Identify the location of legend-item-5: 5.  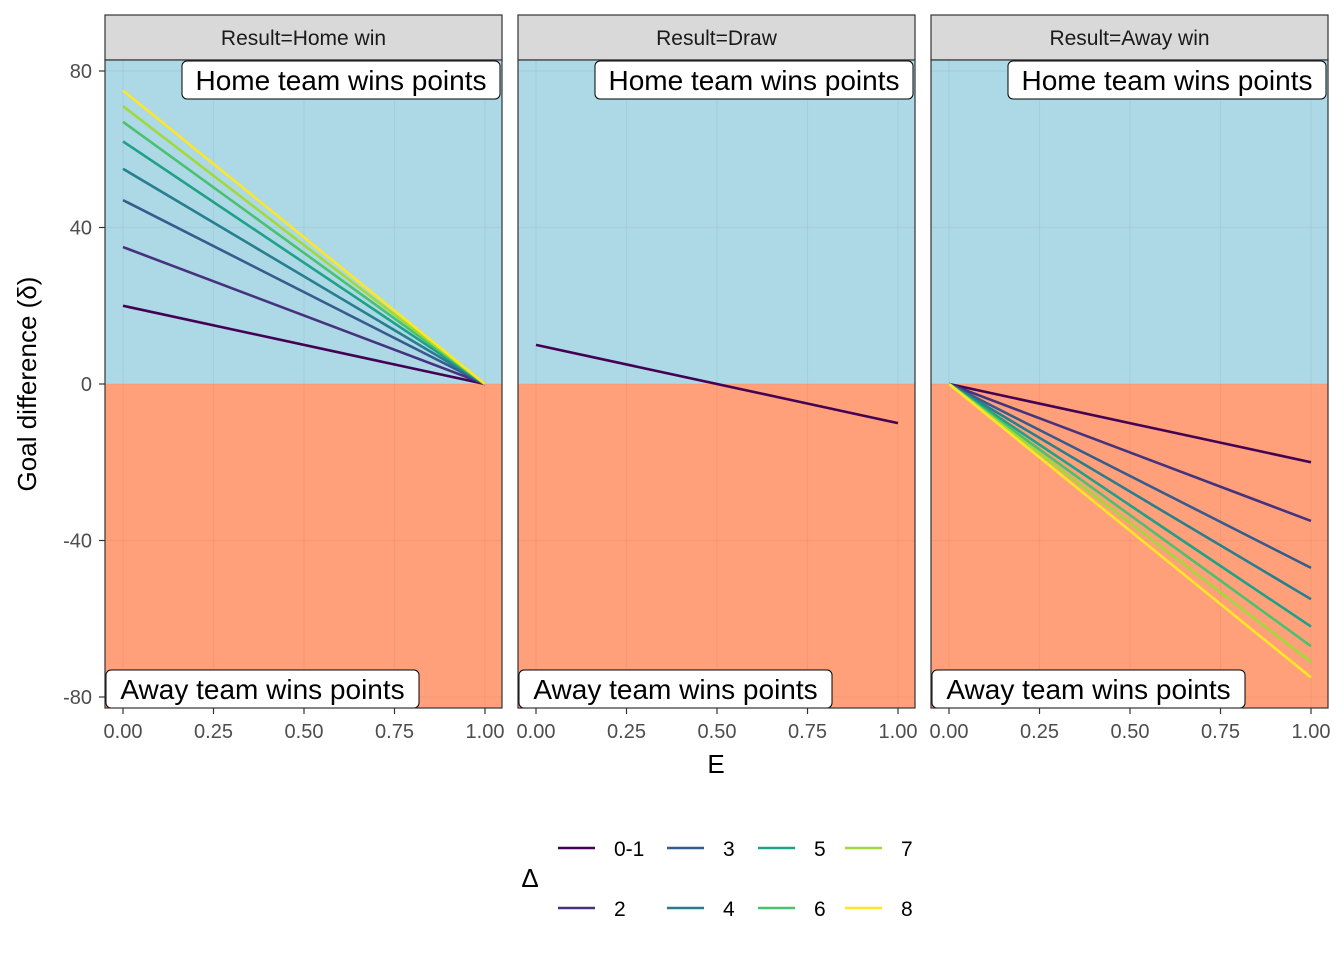
(792, 849).